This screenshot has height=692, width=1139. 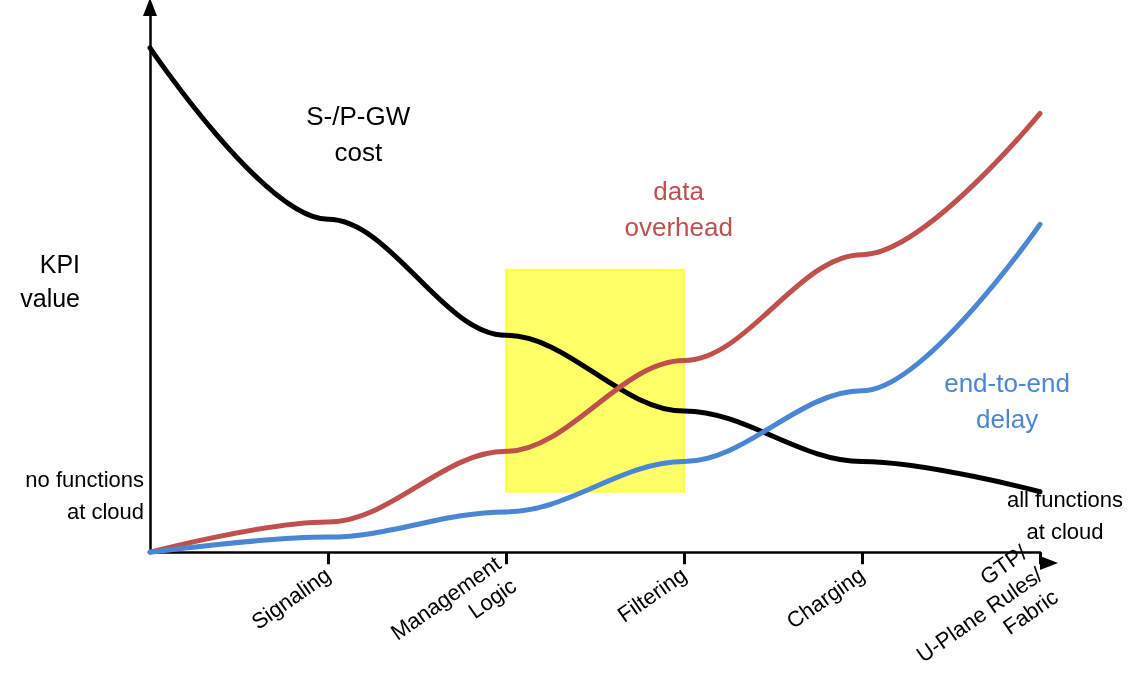 I want to click on series-label: end-to-end delay, so click(x=1007, y=400).